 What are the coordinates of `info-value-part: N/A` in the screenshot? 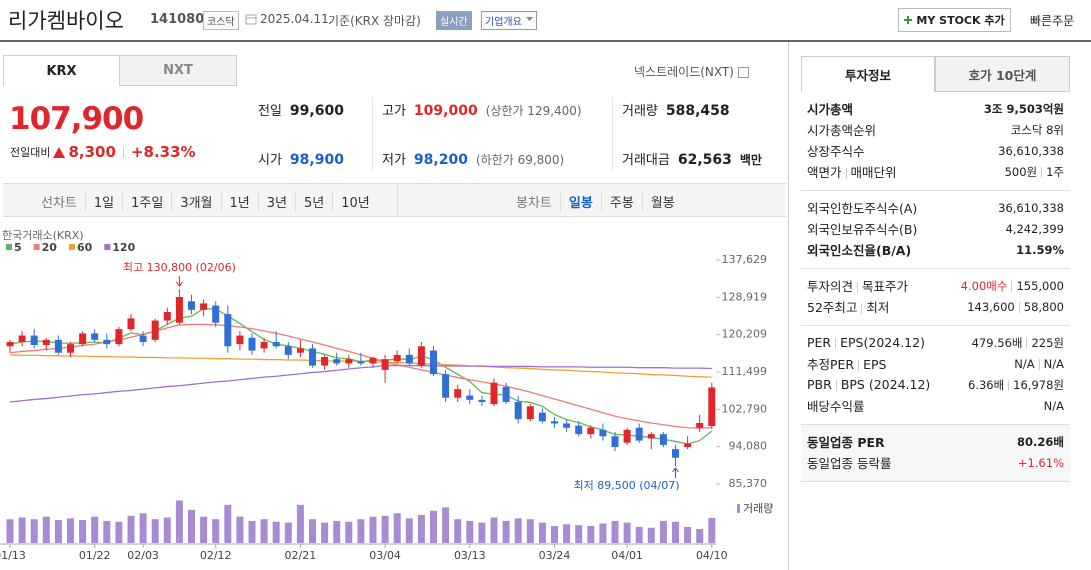 It's located at (1024, 363).